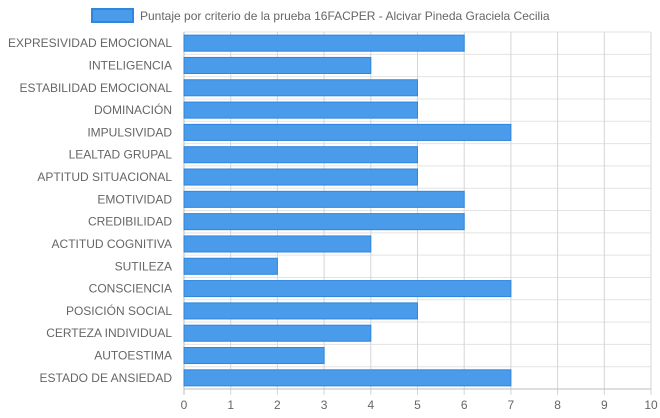 This screenshot has height=418, width=660. Describe the element at coordinates (133, 109) in the screenshot. I see `category-label: DOMINACIÓN` at that location.